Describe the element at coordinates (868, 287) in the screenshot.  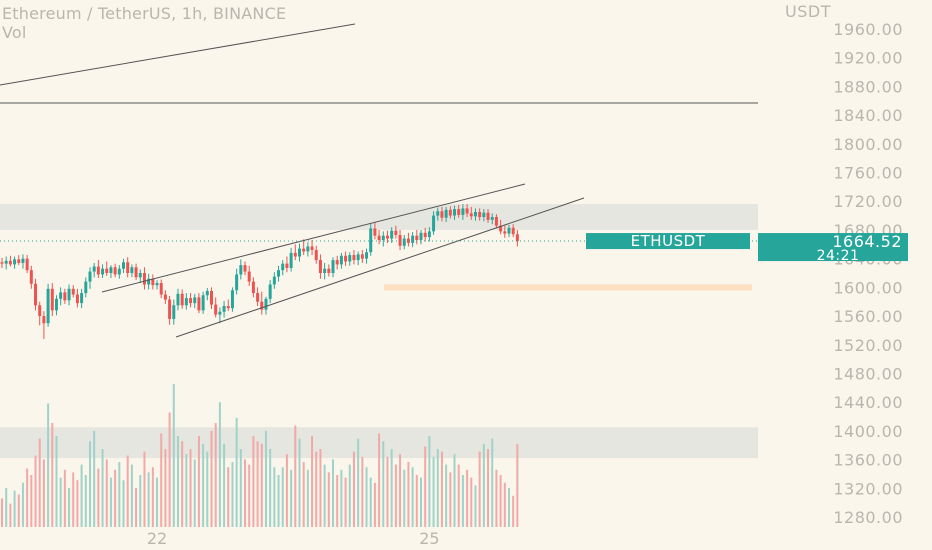
I see `y-tick-label: 1600.00` at that location.